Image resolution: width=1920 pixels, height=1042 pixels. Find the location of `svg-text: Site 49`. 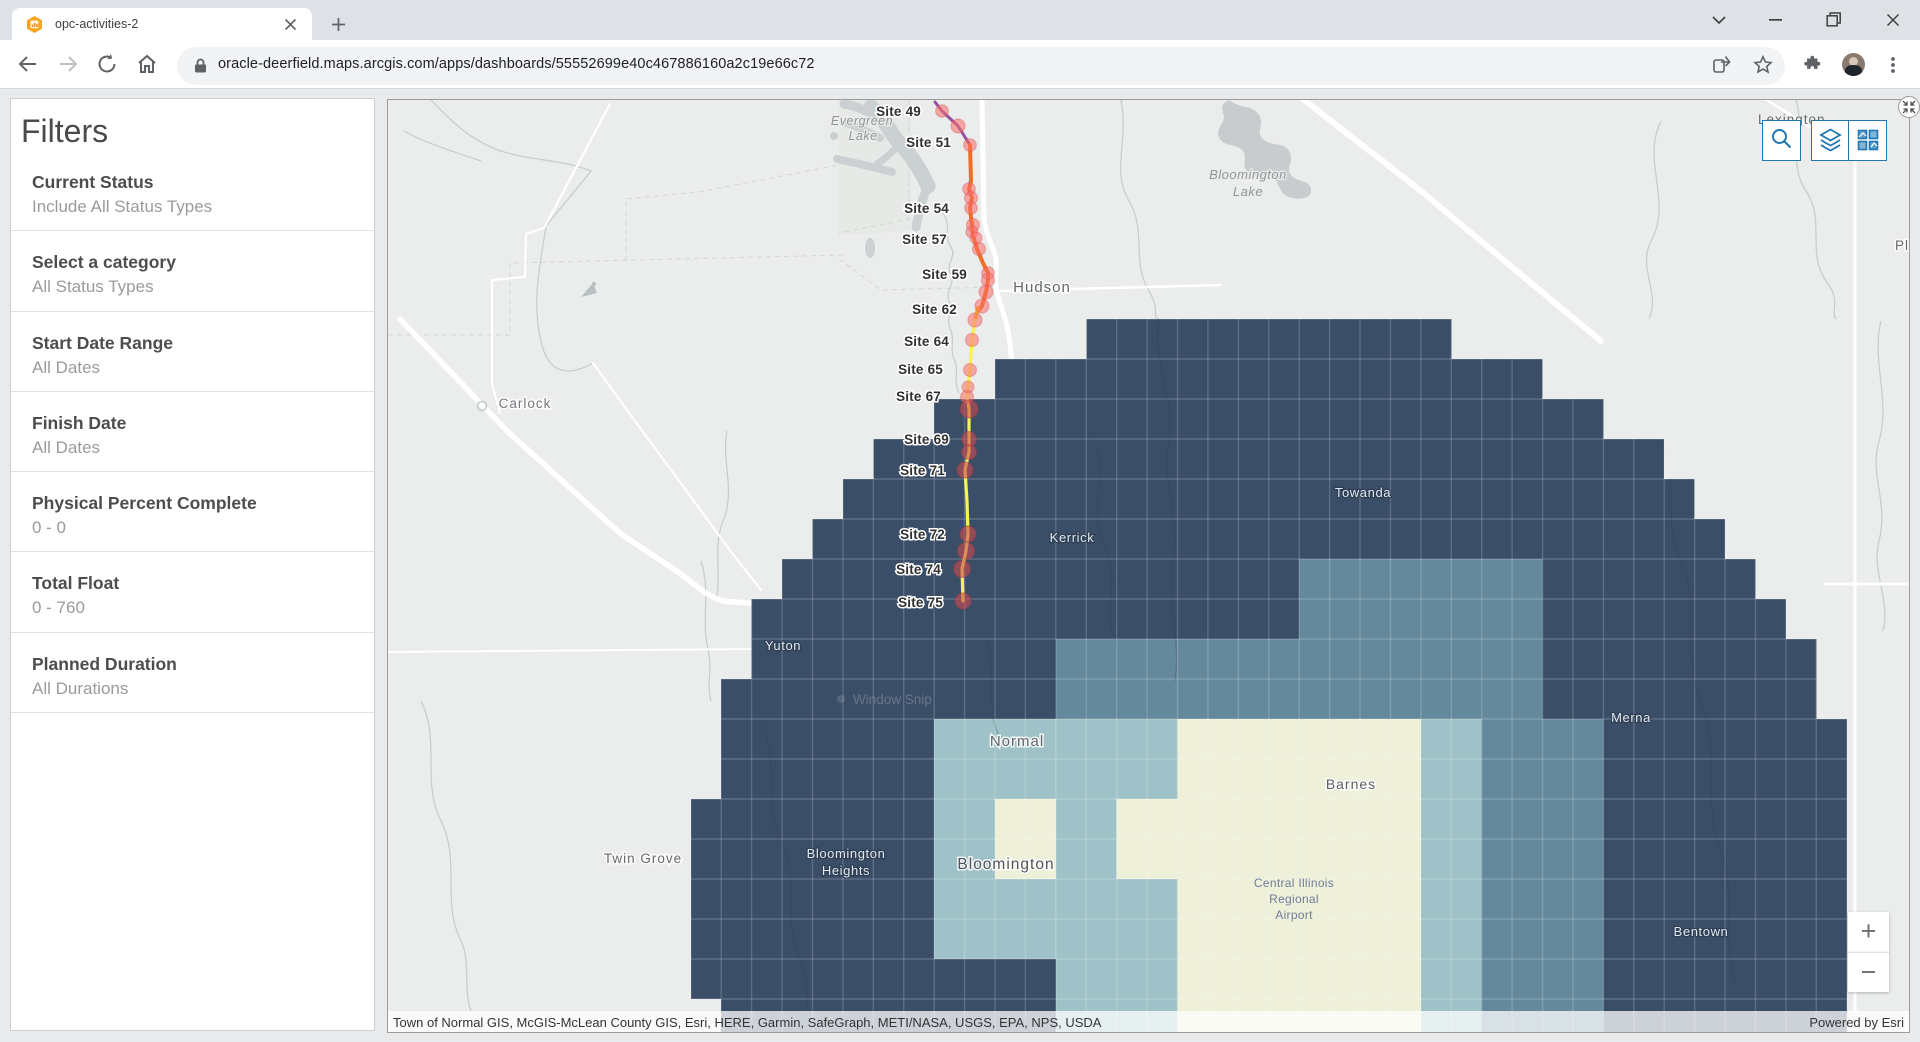

svg-text: Site 49 is located at coordinates (898, 111).